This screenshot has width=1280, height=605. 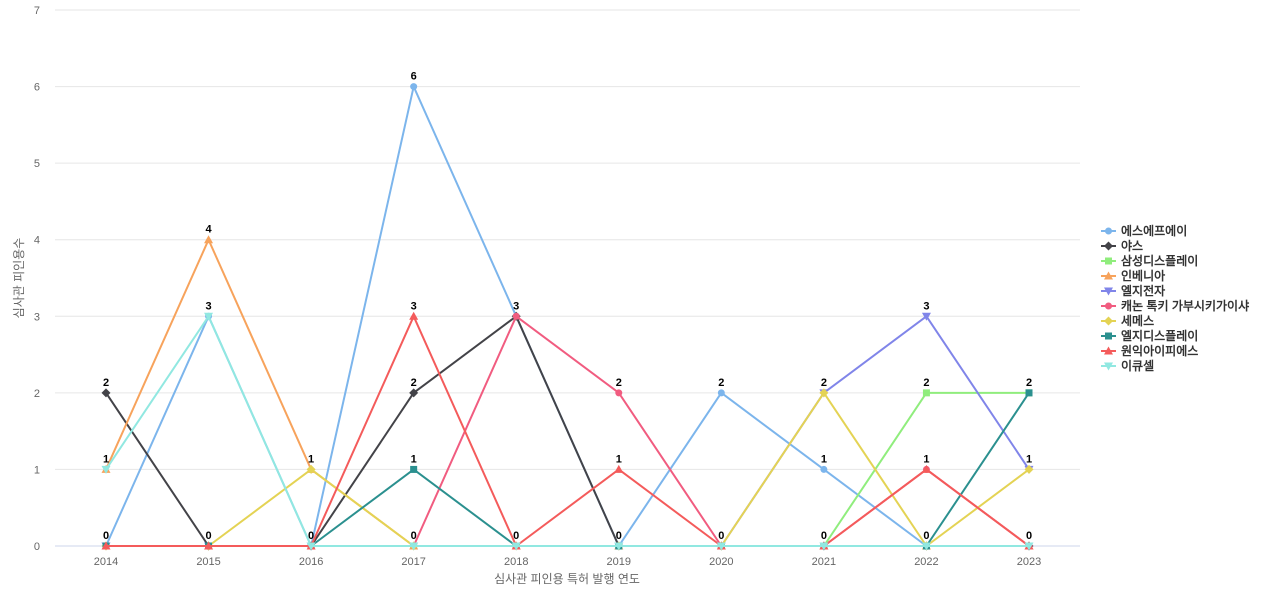 I want to click on legend-item-1: 에스에프에이, so click(x=1144, y=230).